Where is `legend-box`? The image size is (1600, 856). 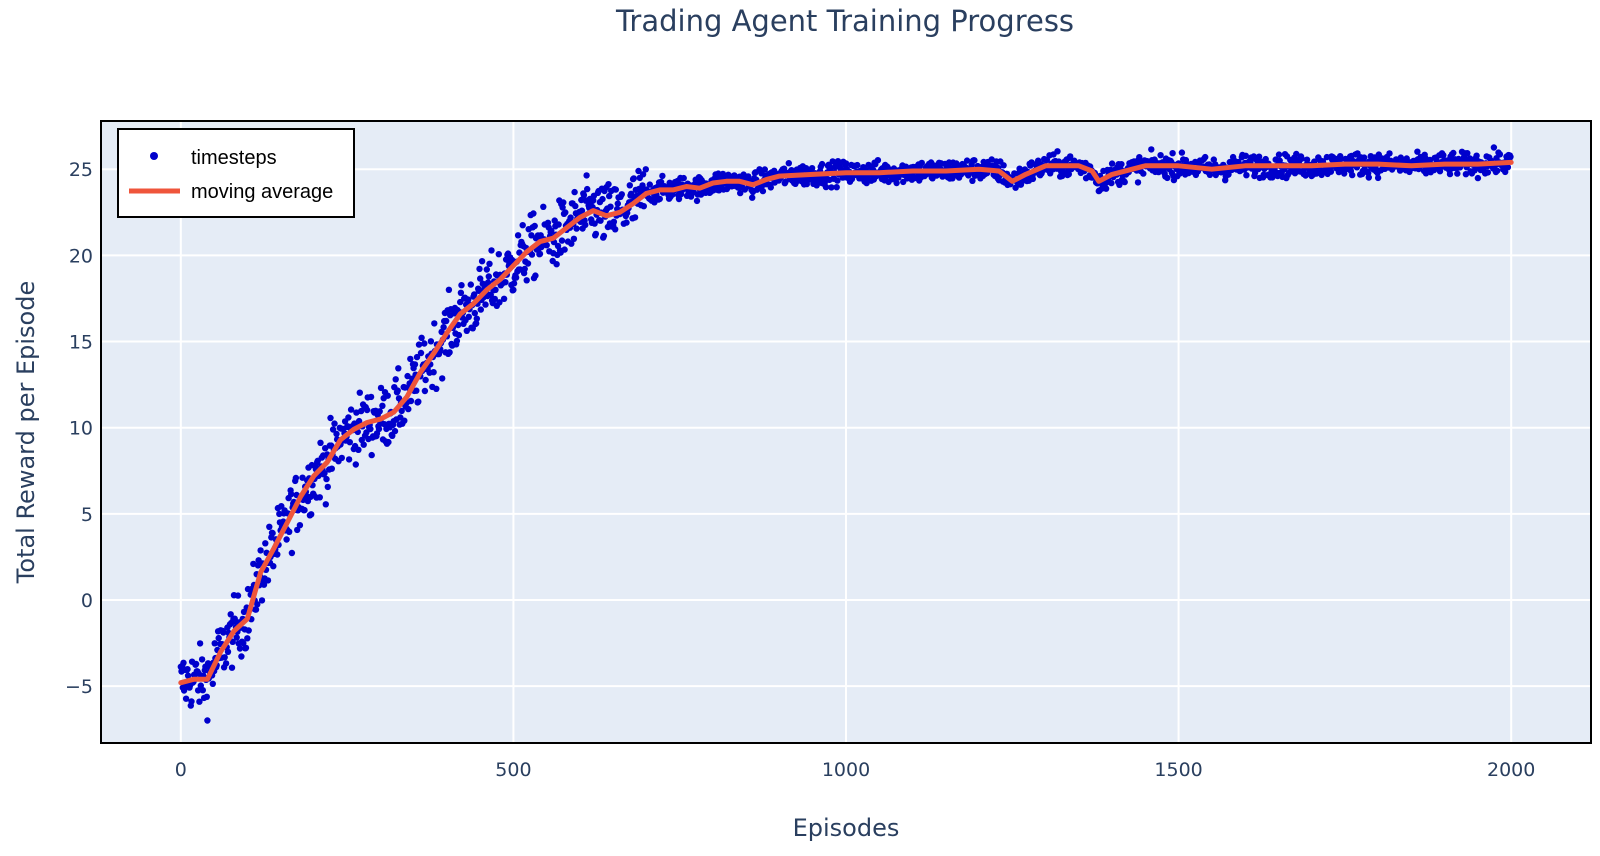 legend-box is located at coordinates (236, 173).